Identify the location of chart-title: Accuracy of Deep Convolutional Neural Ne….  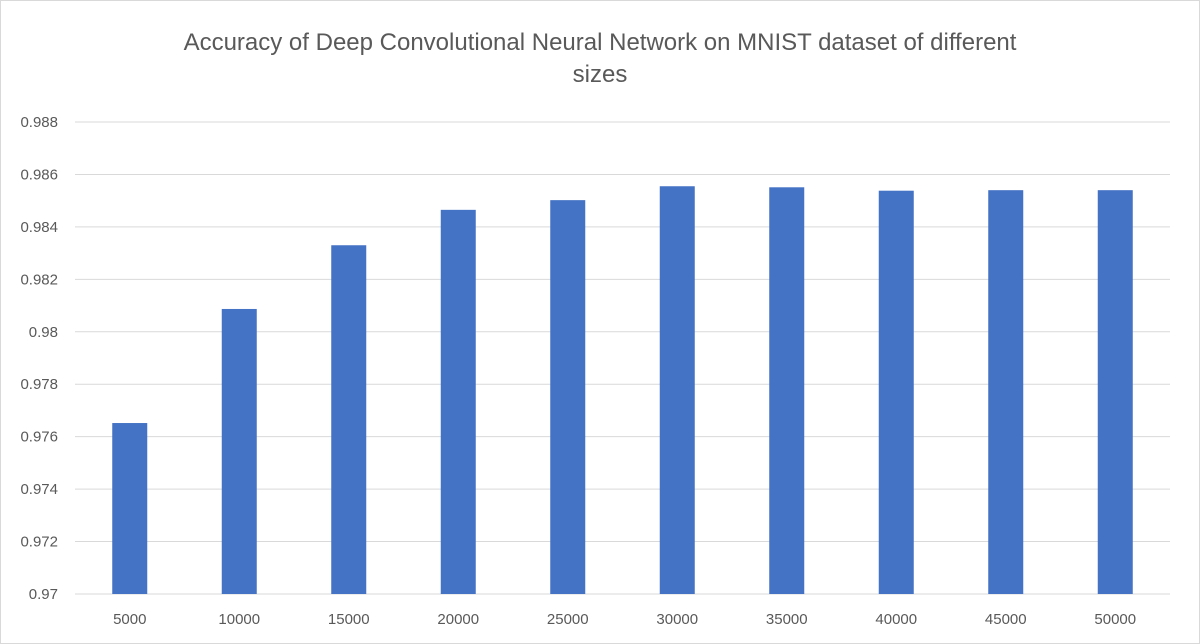
(600, 59).